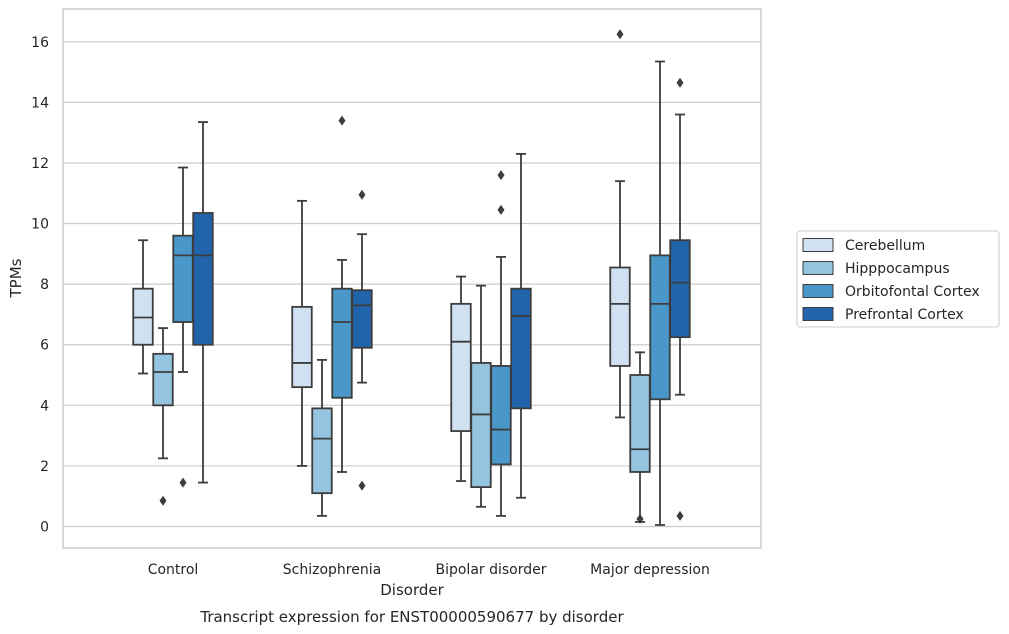 This screenshot has width=1009, height=634. I want to click on y-tick-labels: 0 2 4 6 8 10 12 14 16, so click(40, 285).